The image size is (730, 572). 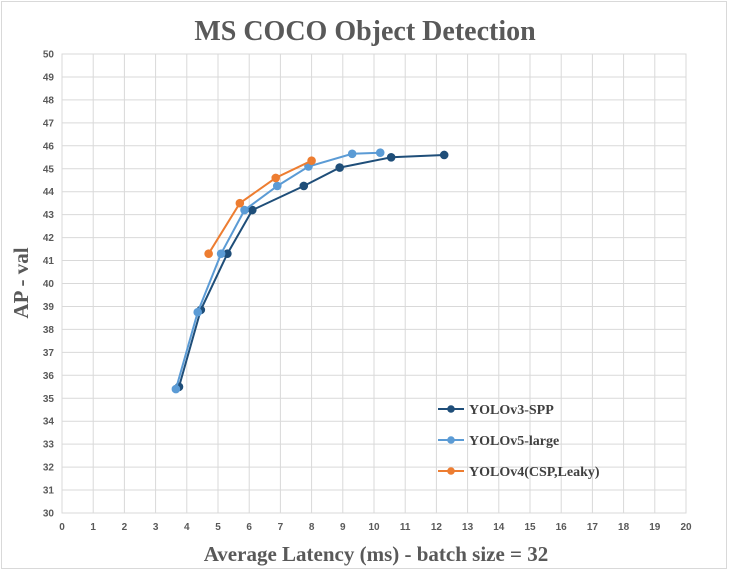 What do you see at coordinates (511, 410) in the screenshot?
I see `legend-label-yolov3-spp: YOLOv3-SPP` at bounding box center [511, 410].